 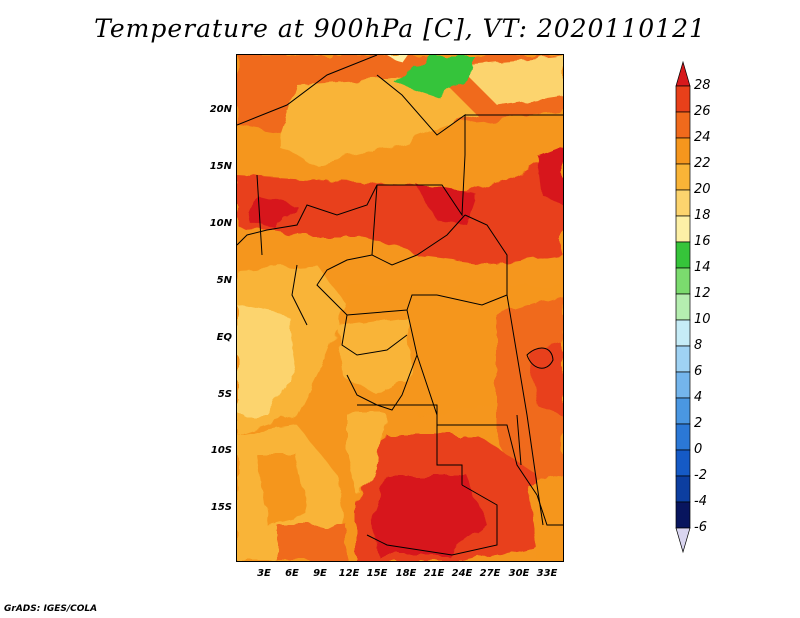 What do you see at coordinates (702, 85) in the screenshot?
I see `colorbar-label: 28` at bounding box center [702, 85].